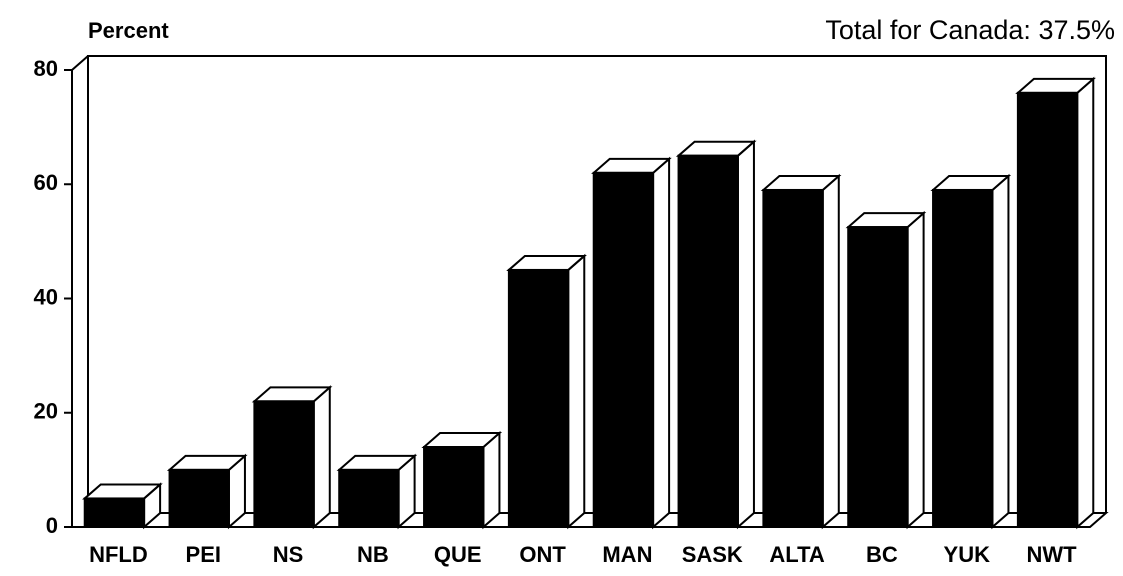 The height and width of the screenshot is (576, 1123). What do you see at coordinates (967, 554) in the screenshot?
I see `x-tick-label: YUK` at bounding box center [967, 554].